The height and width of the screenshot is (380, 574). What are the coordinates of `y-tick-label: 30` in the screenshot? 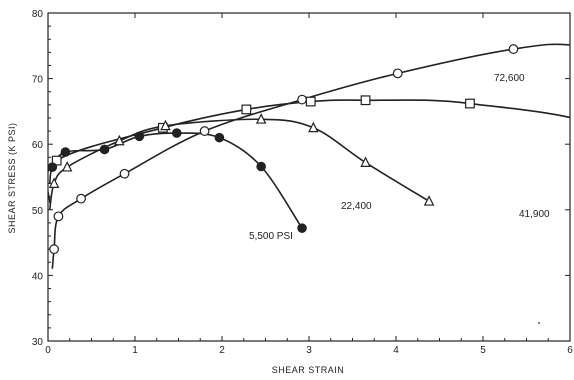 It's located at (38, 342).